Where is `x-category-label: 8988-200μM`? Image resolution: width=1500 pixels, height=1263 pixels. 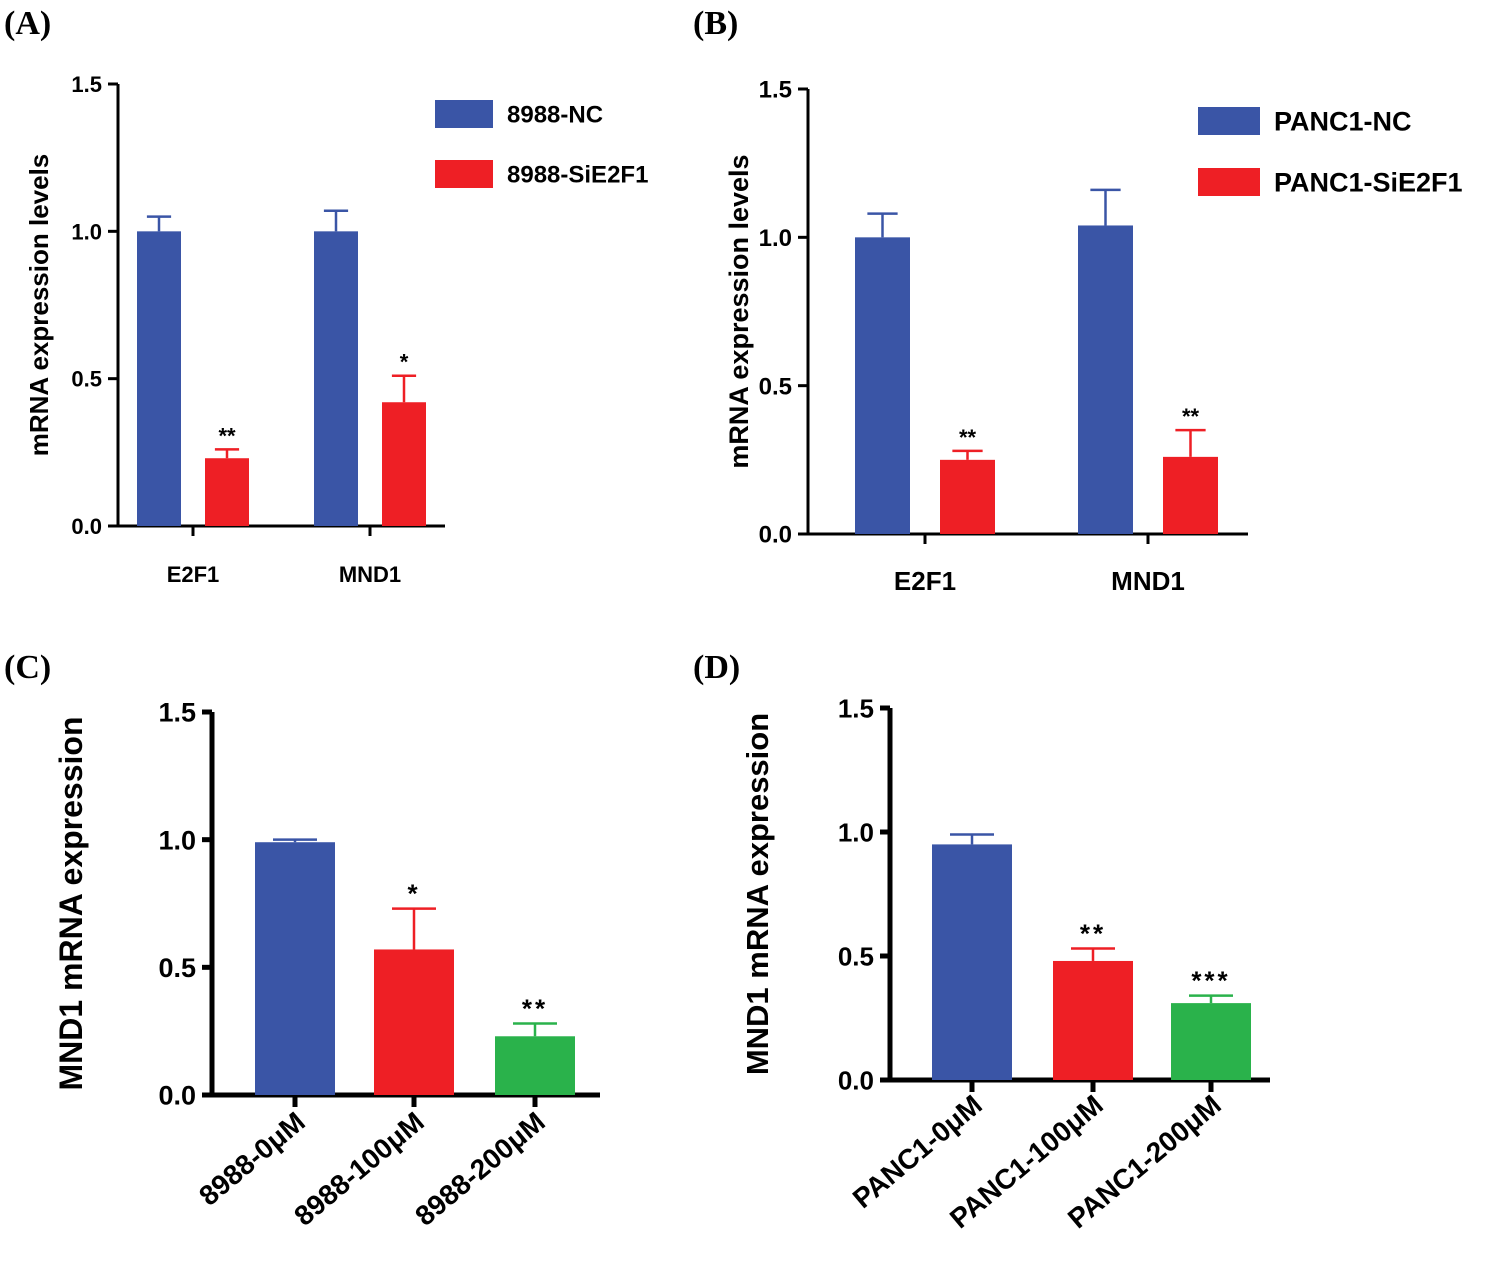
x-category-label: 8988-200μM is located at coordinates (480, 1169).